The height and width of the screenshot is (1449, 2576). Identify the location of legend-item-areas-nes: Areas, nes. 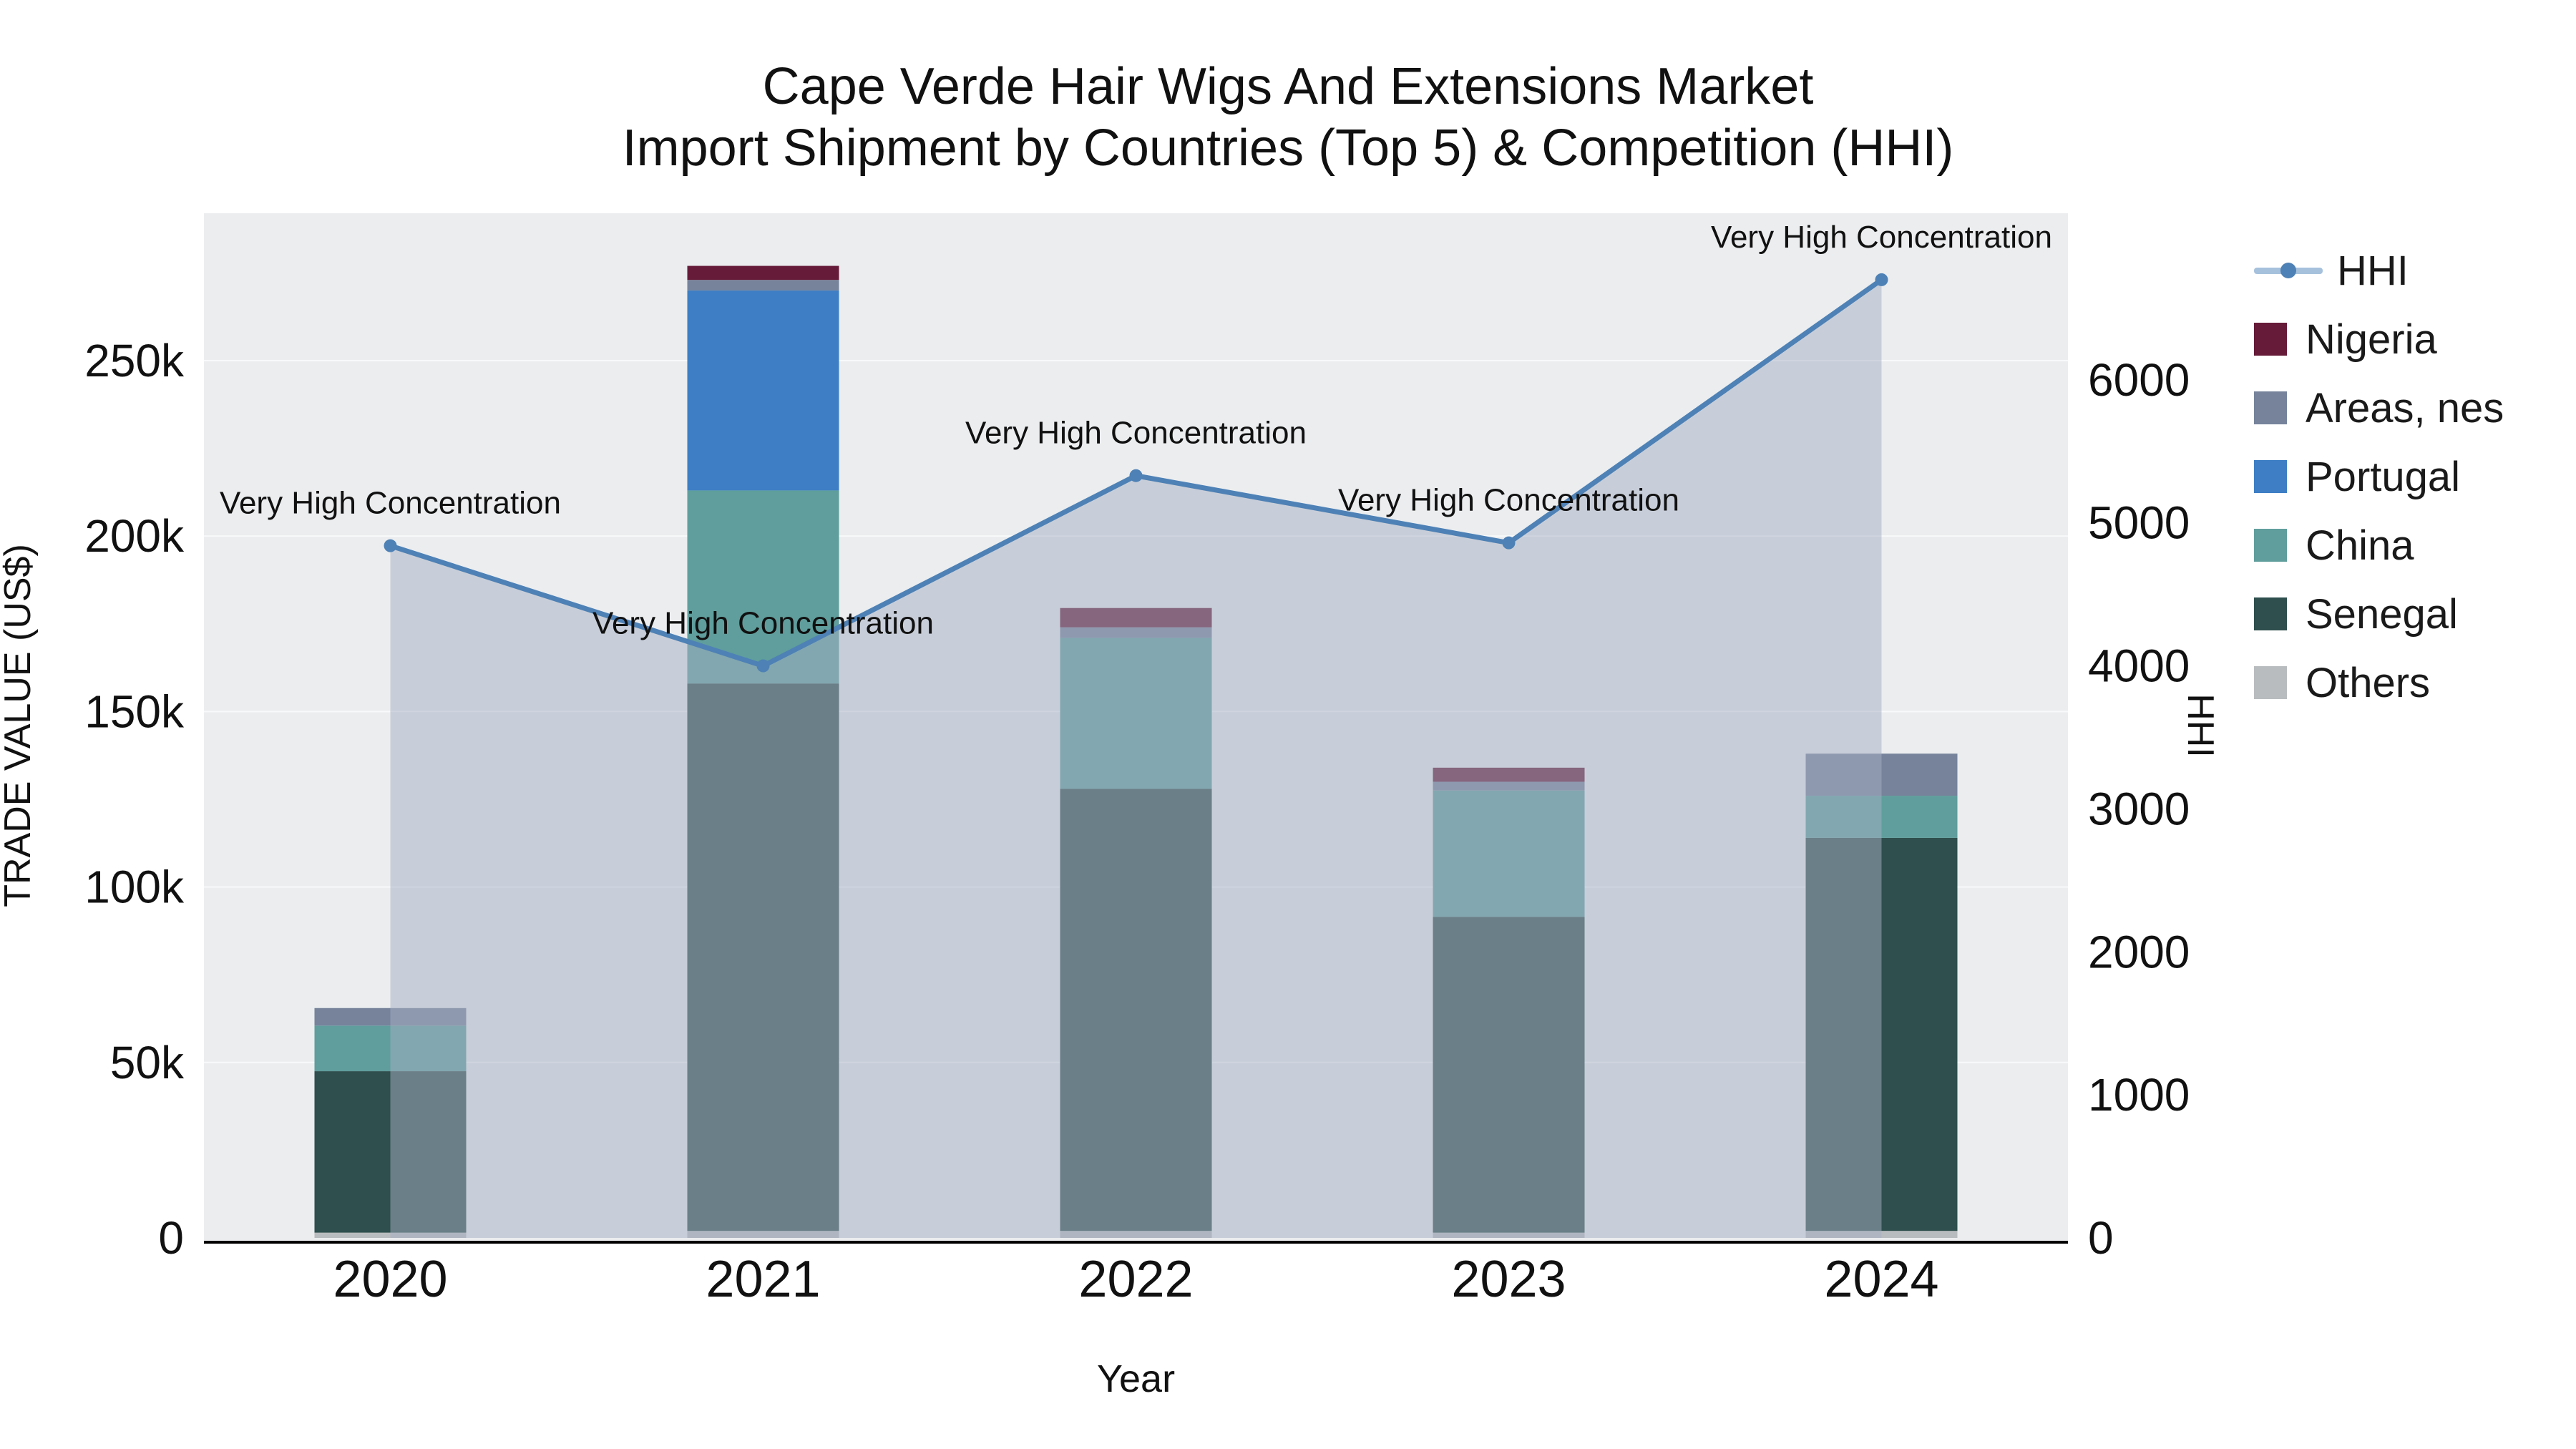
(2379, 408).